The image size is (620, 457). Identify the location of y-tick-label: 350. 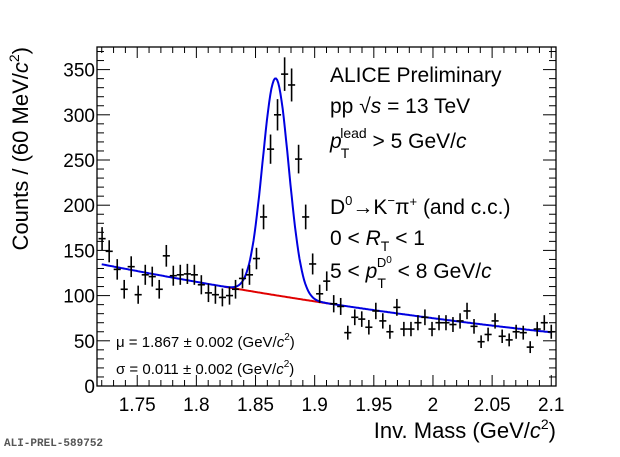
(79, 71).